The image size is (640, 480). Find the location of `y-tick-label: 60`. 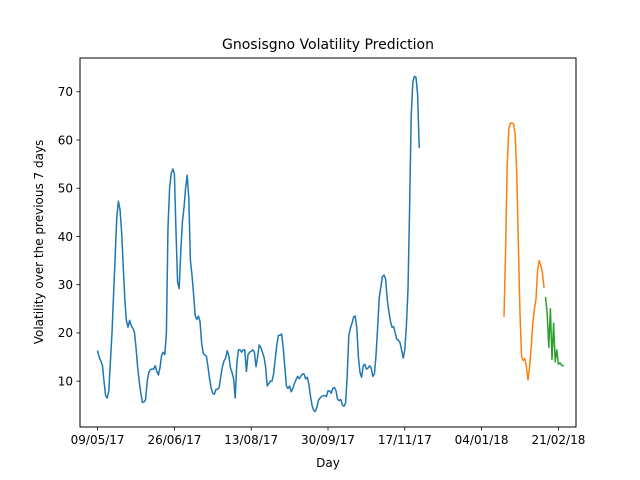

y-tick-label: 60 is located at coordinates (65, 140).